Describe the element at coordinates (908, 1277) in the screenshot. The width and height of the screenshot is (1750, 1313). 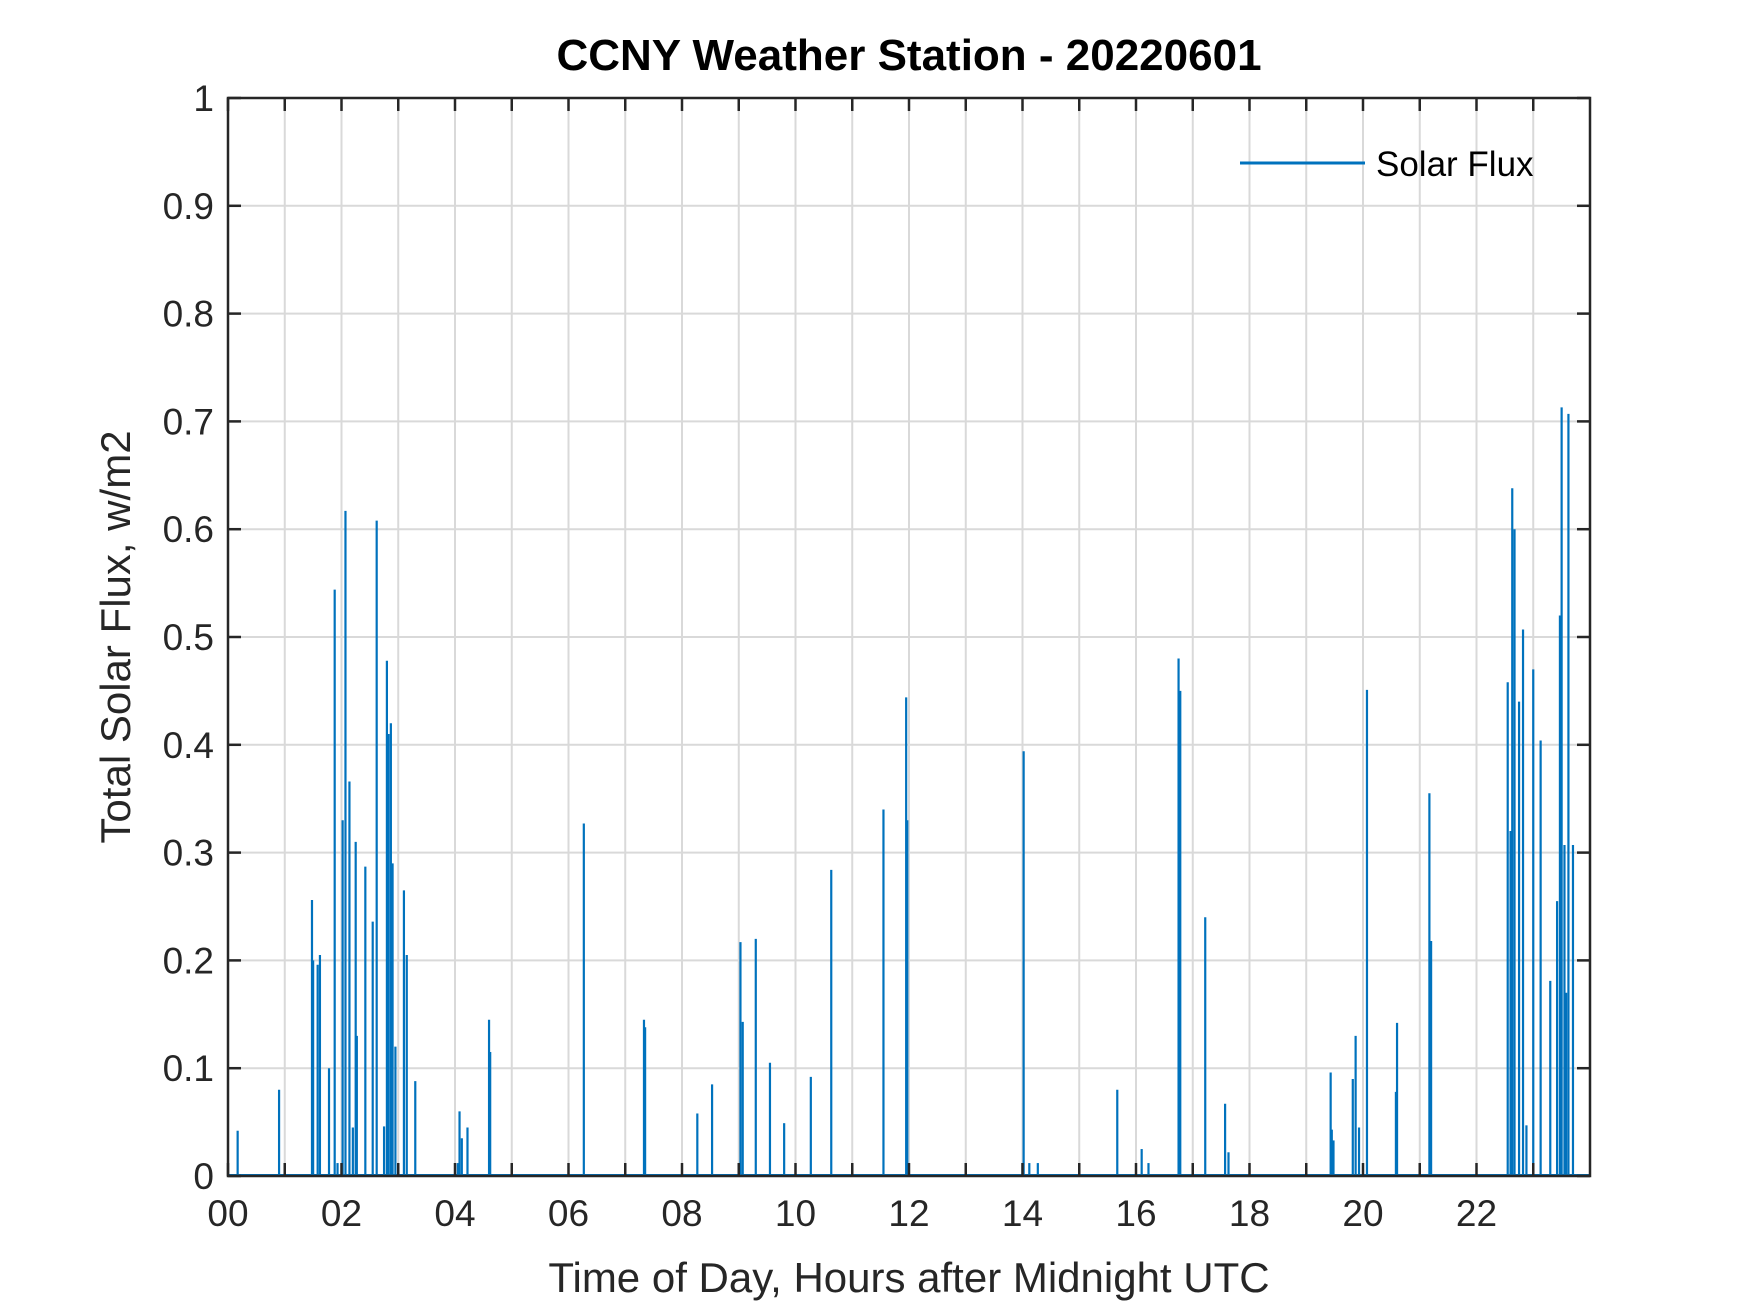
I see `x-axis-label: Time of Day, Hours after Midnight UTC` at that location.